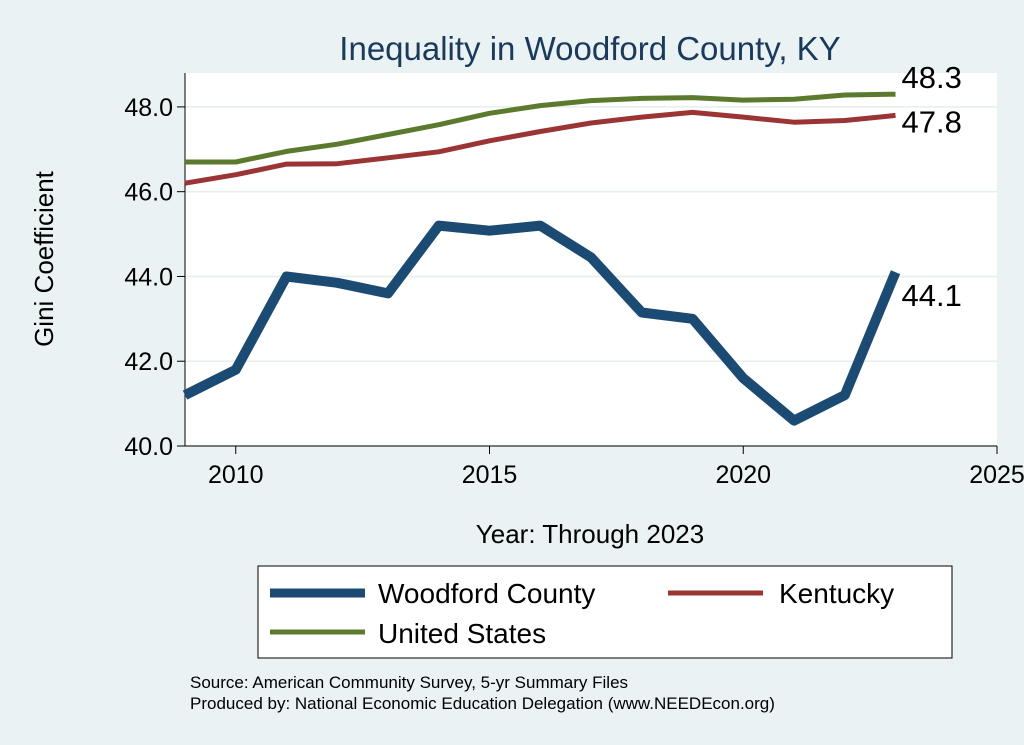 The height and width of the screenshot is (745, 1024). Describe the element at coordinates (996, 475) in the screenshot. I see `x-tick-label-3: 2025` at that location.